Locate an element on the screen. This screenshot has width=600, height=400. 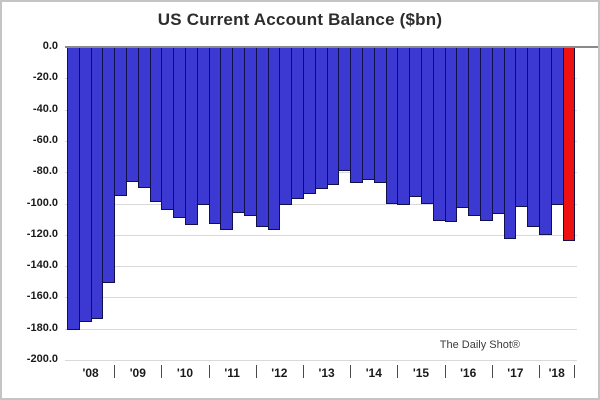
y-tick-label--60.0: -60.0 is located at coordinates (45, 139).